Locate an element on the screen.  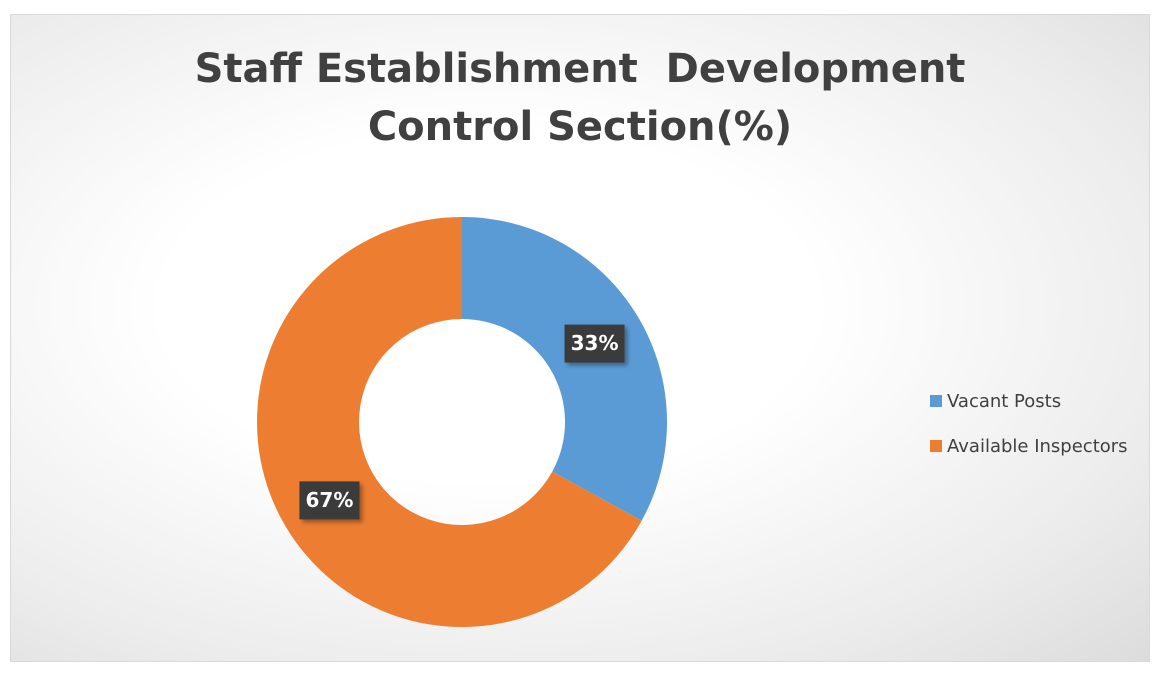
donut-segment is located at coordinates (565, 369).